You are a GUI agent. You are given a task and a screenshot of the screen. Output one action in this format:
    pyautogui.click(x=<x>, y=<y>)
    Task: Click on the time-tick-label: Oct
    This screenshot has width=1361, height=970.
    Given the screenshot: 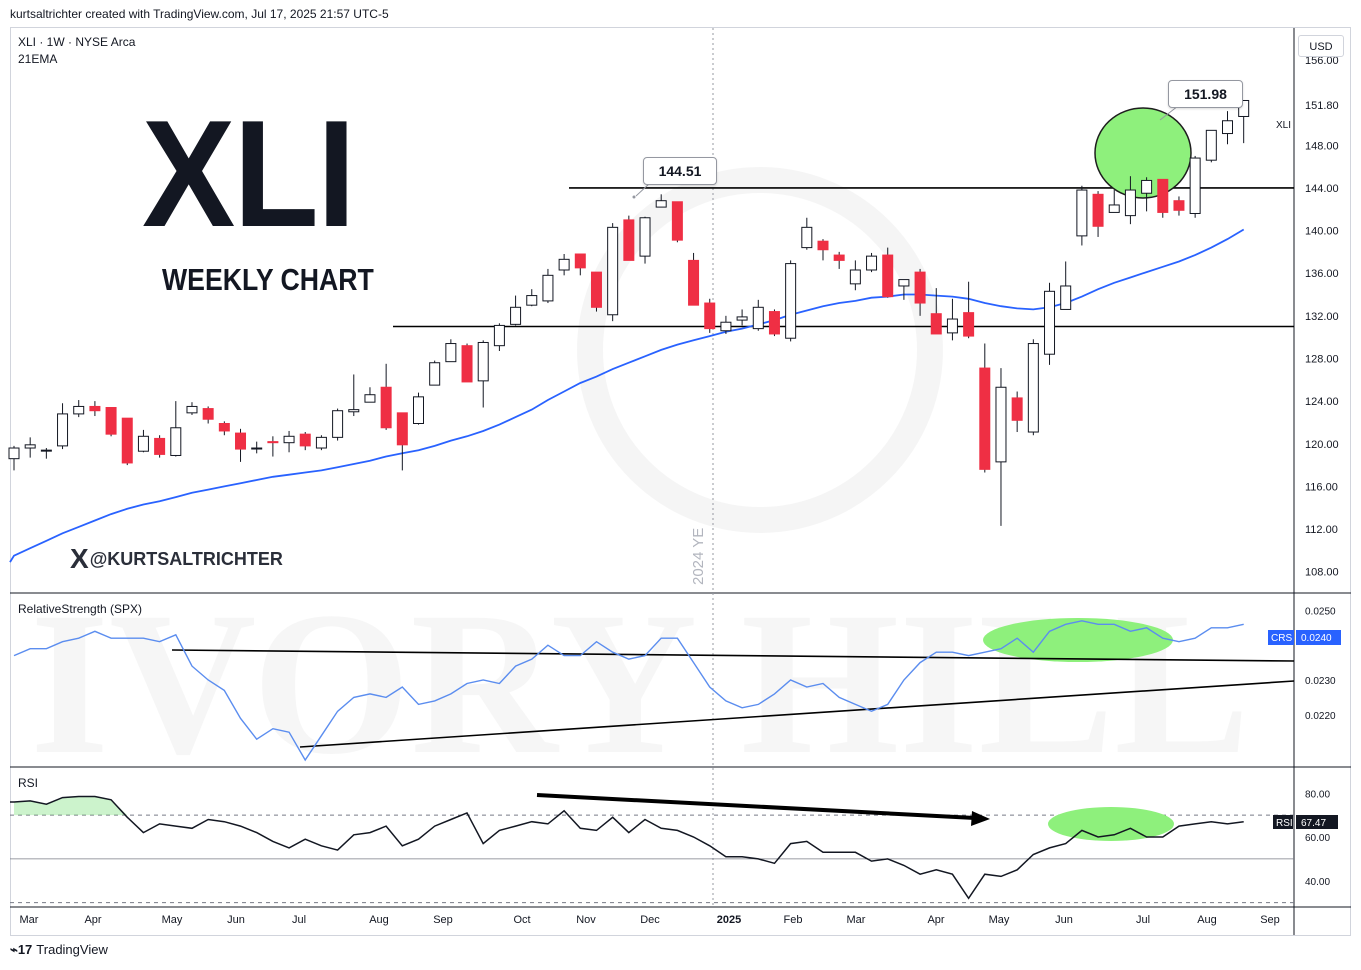 What is the action you would take?
    pyautogui.click(x=521, y=920)
    